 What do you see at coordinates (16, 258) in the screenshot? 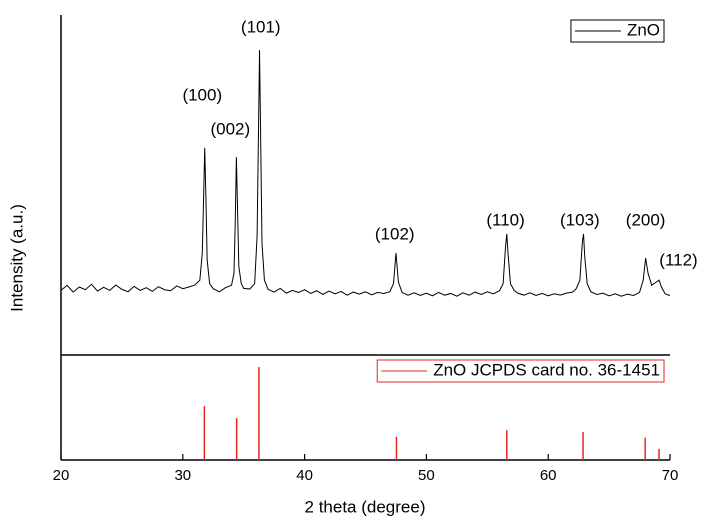
I see `y-axis-label: Intensity (a.u.)` at bounding box center [16, 258].